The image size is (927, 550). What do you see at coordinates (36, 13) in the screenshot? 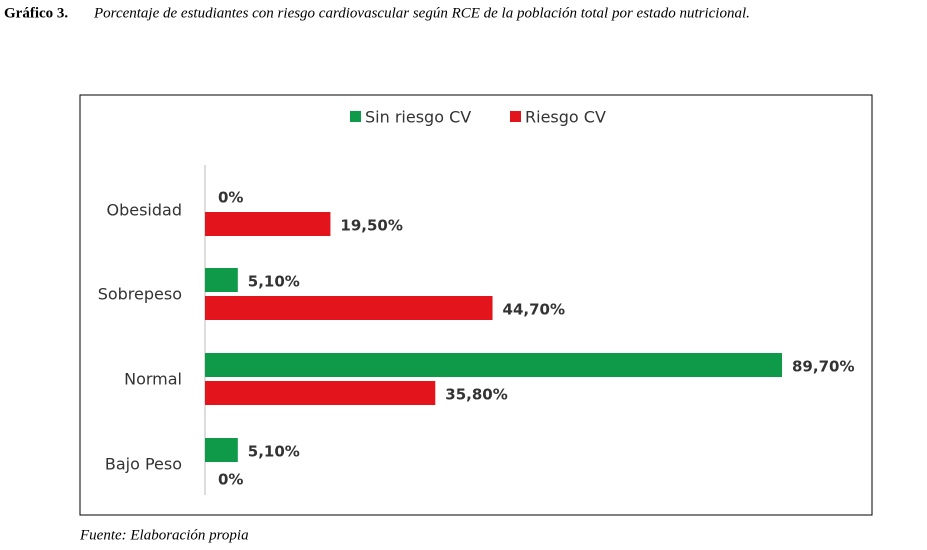
I see `figure-label: Gráfico 3.` at bounding box center [36, 13].